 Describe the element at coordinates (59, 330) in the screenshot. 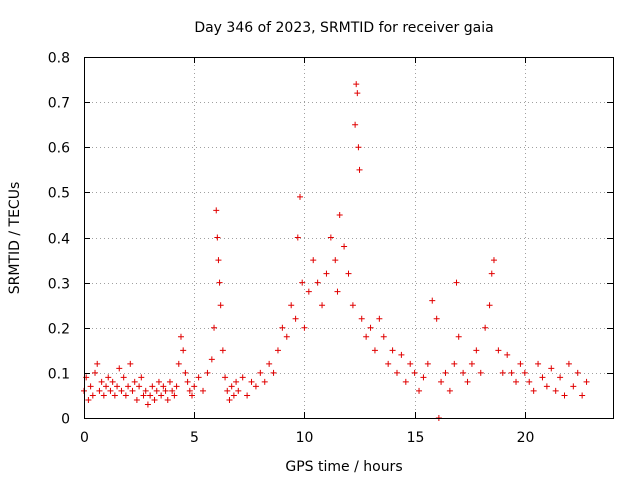

I see `y-tick-label: 0.2` at that location.